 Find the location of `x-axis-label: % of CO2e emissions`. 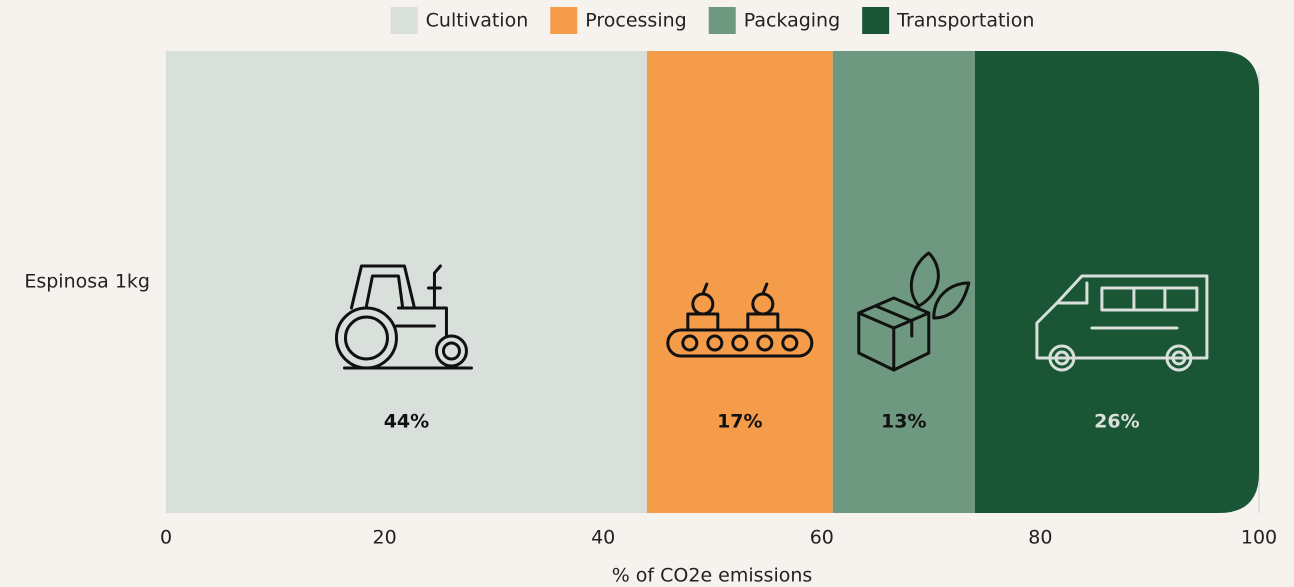

x-axis-label: % of CO2e emissions is located at coordinates (712, 576).